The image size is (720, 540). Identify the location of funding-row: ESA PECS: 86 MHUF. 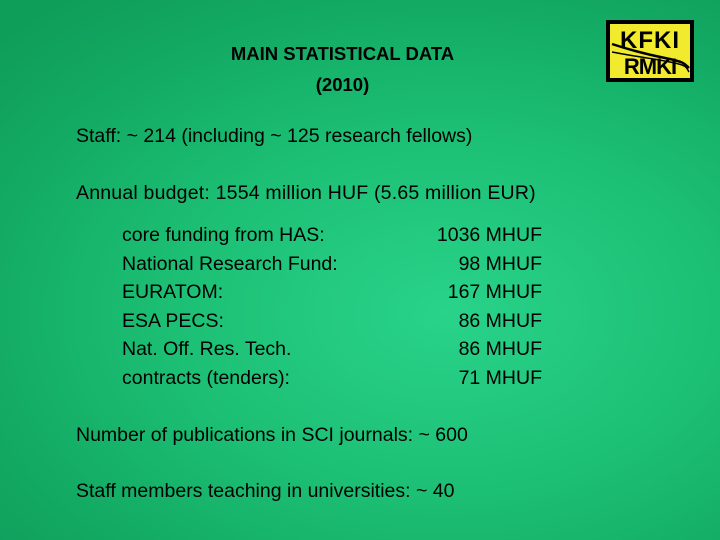
(332, 321).